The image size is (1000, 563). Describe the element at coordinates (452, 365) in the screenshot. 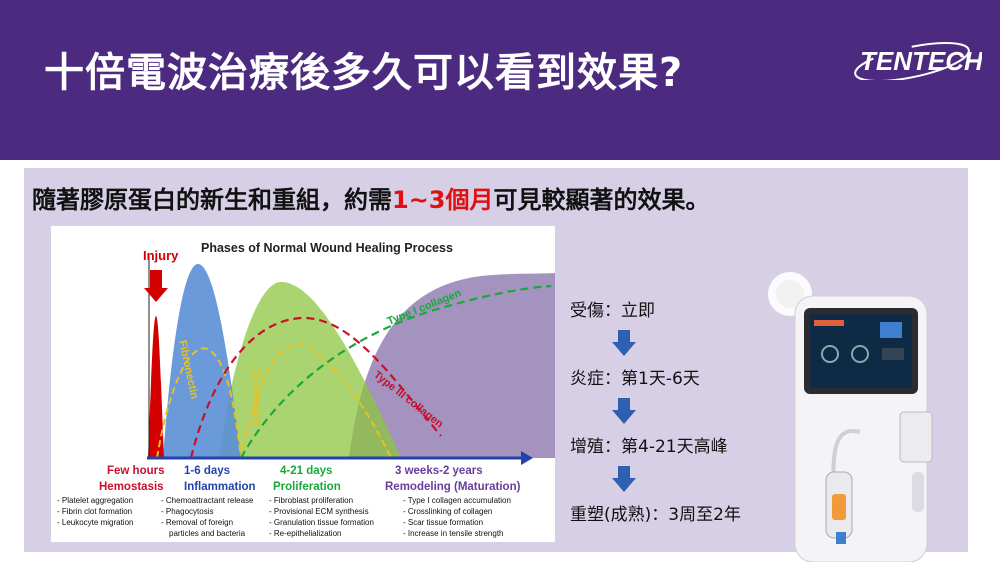

I see `remodeling-area` at that location.